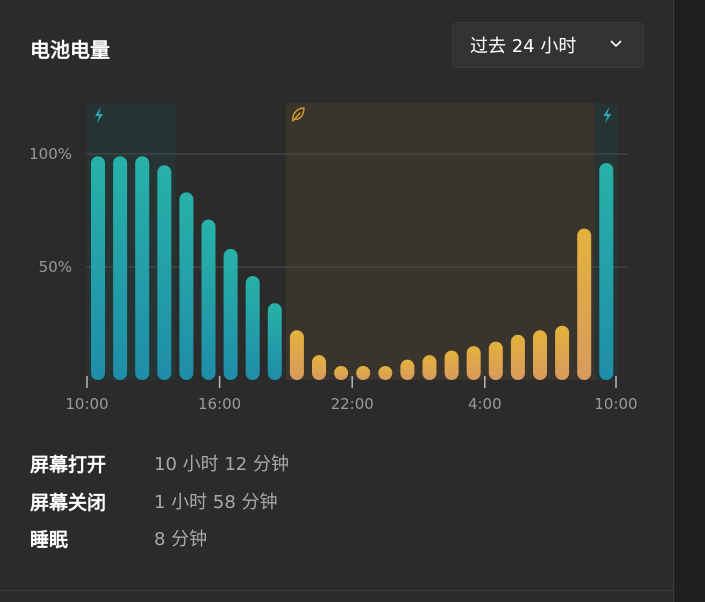 The width and height of the screenshot is (705, 602). I want to click on x-axis: 10:00 16:00 22:00 4:00 10:00, so click(351, 394).